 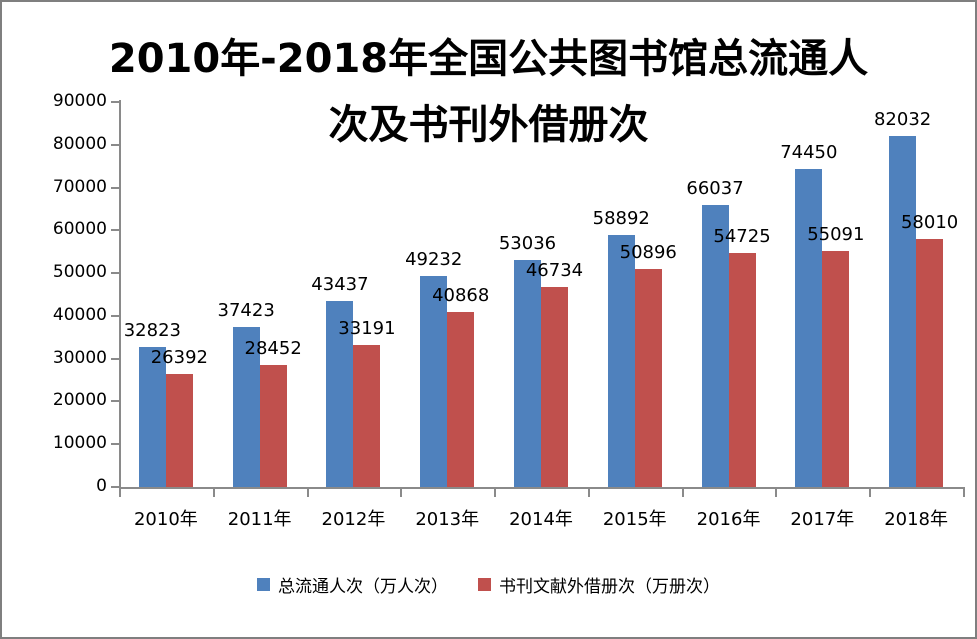 What do you see at coordinates (179, 358) in the screenshot?
I see `bar-value-label: 26392` at bounding box center [179, 358].